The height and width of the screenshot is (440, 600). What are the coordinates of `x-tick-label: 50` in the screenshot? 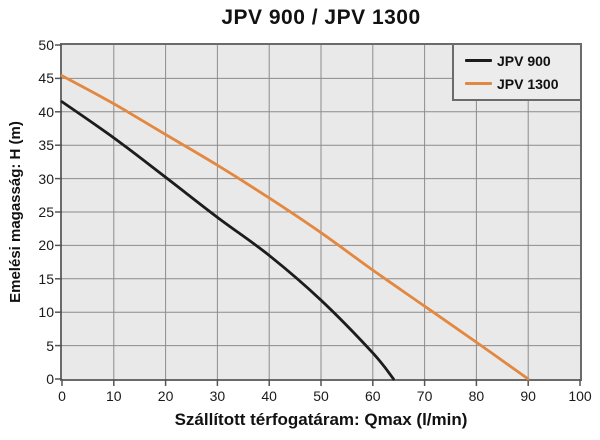 It's located at (321, 396).